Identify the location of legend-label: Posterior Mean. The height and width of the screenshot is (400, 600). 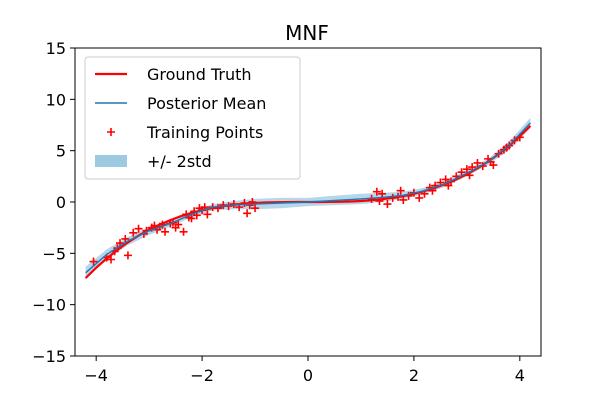
(206, 103).